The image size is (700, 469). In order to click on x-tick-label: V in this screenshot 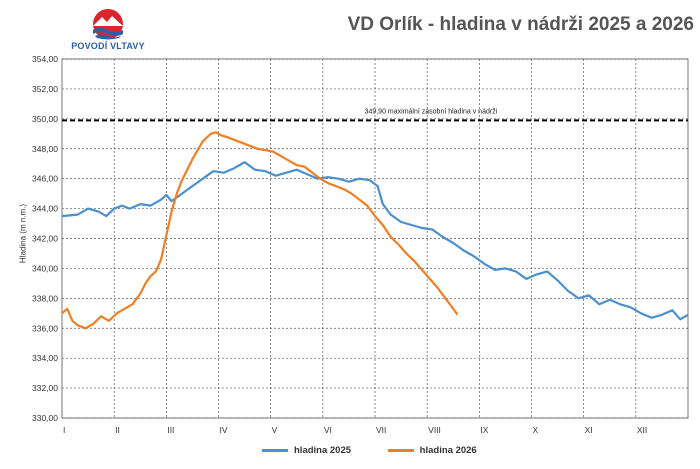, I will do `click(275, 430)`.